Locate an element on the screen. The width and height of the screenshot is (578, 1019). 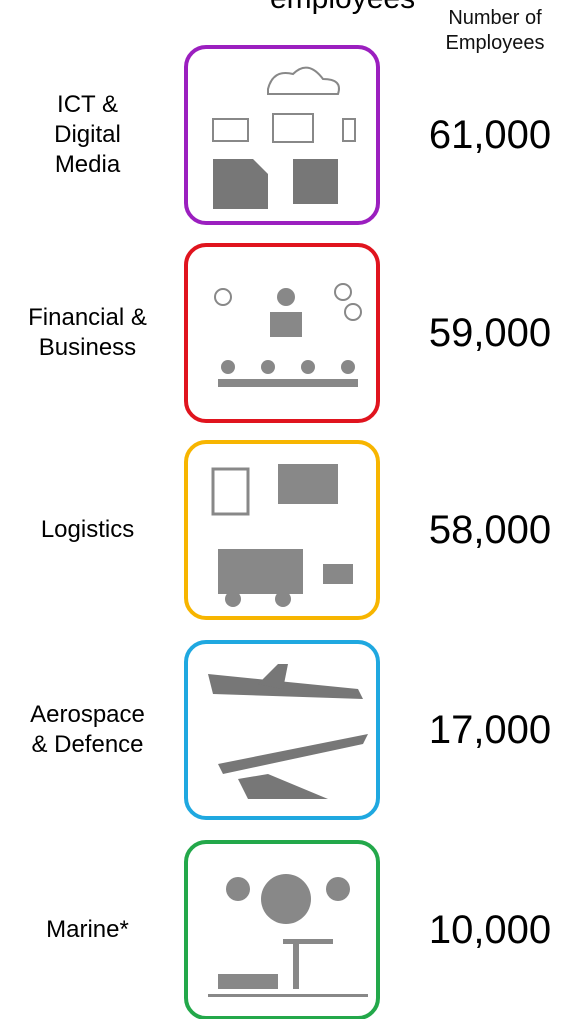
row-label: Aerospace & Defence is located at coordinates (87, 729).